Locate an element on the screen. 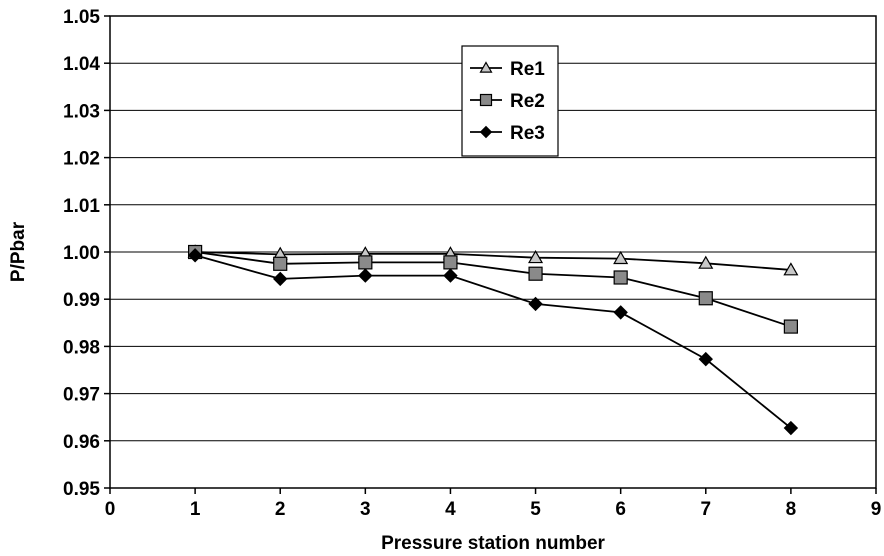  legend: Re1 Re2 Re3 is located at coordinates (510, 101).